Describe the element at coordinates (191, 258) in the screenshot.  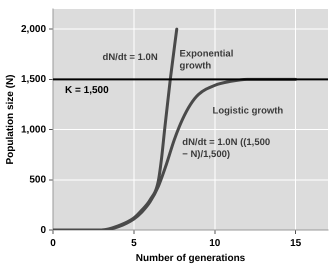
I see `x-axis-title: Number of generations` at that location.